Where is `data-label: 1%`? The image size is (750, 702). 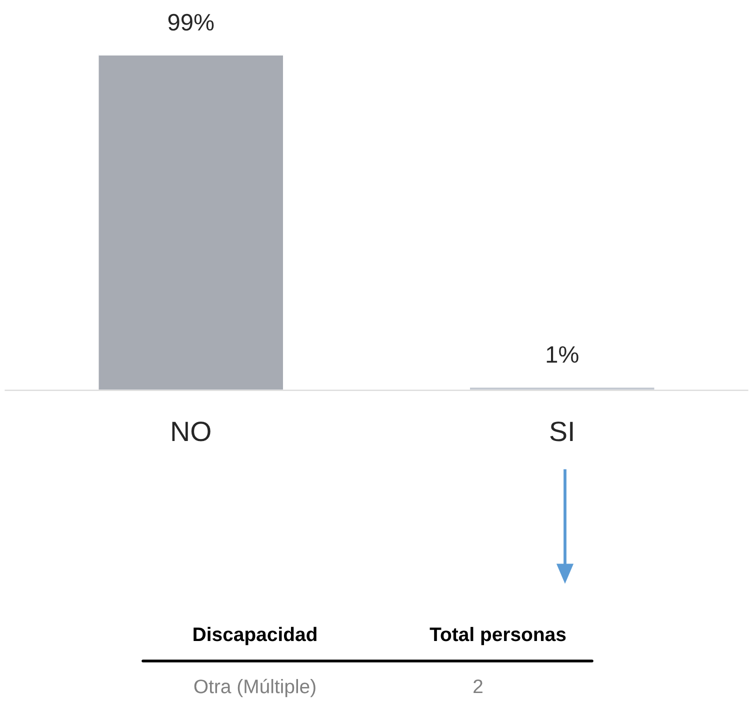 data-label: 1% is located at coordinates (562, 354).